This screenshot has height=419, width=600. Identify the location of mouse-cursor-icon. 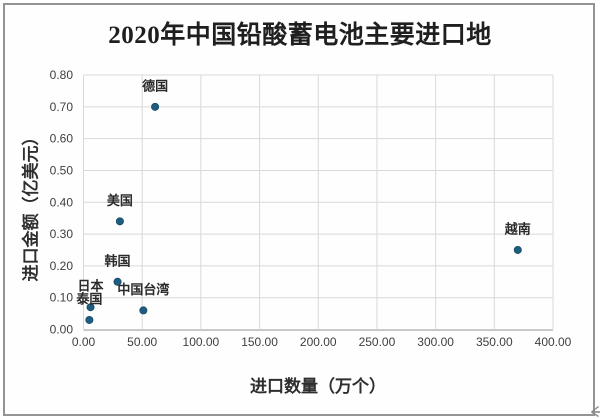
(595, 411).